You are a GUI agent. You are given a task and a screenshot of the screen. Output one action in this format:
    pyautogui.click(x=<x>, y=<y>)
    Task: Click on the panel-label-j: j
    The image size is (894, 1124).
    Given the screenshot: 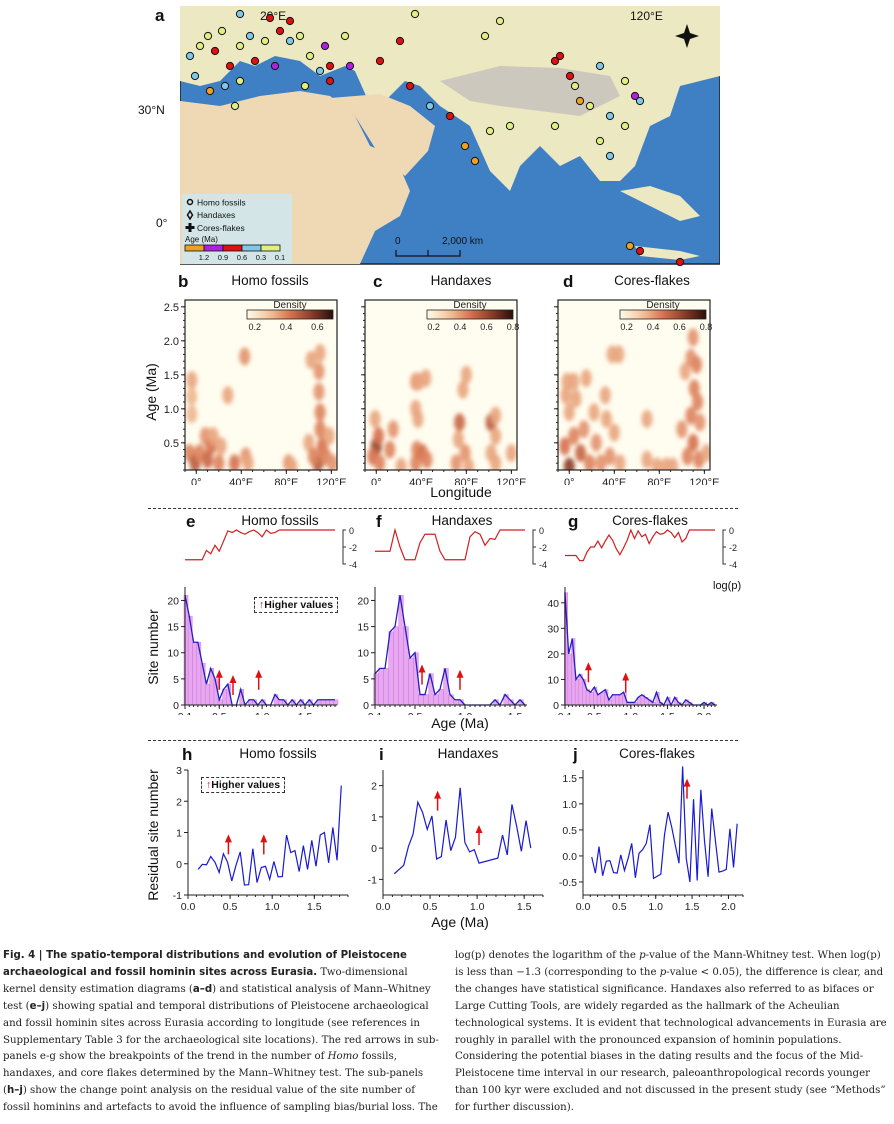 What is the action you would take?
    pyautogui.click(x=575, y=754)
    